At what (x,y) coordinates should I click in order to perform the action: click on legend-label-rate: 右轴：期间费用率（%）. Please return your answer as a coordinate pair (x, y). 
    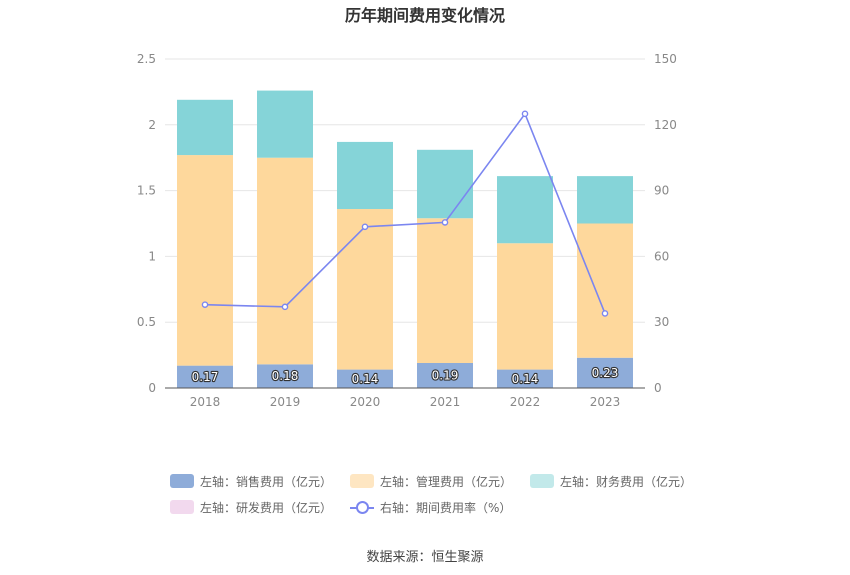
    Looking at the image, I should click on (446, 507).